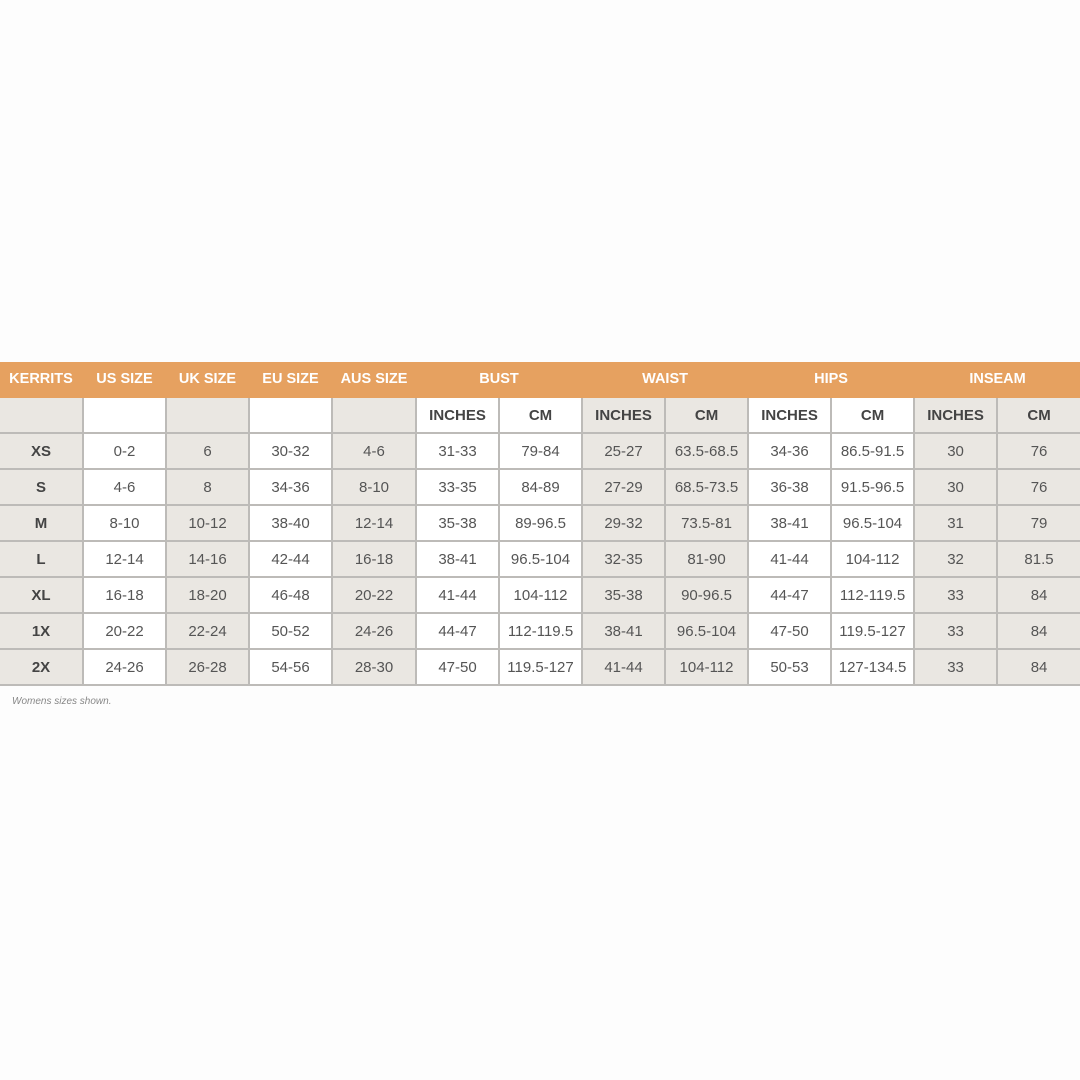  I want to click on unit-row: INCHES CM INCHES CM INCHES CM INCHES CM, so click(540, 415).